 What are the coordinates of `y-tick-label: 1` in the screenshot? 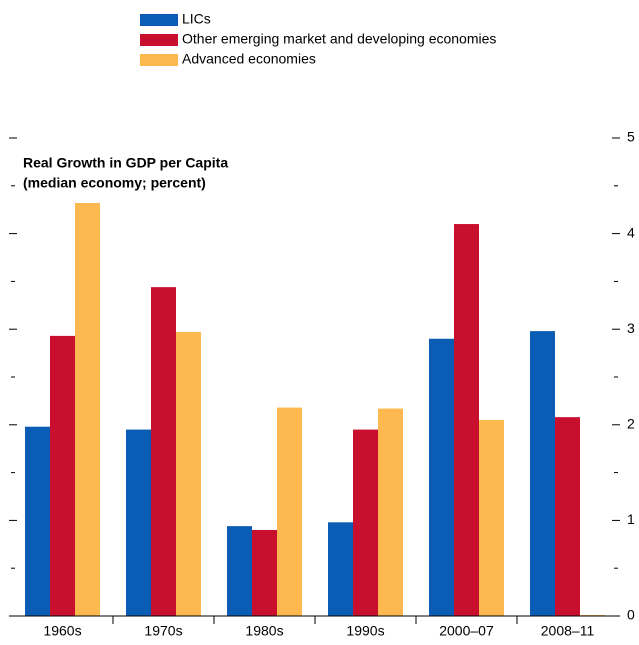 It's located at (631, 519).